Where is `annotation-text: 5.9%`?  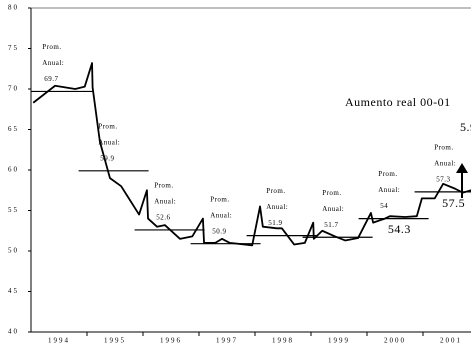
annotation-text: 5.9% is located at coordinates (465, 127).